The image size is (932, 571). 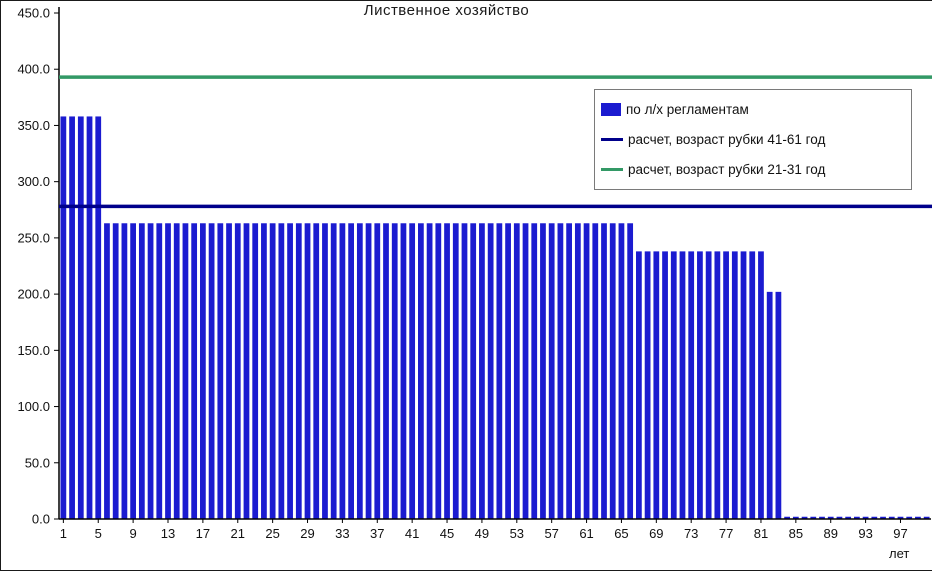 What do you see at coordinates (342, 533) in the screenshot?
I see `svg-text: 33` at bounding box center [342, 533].